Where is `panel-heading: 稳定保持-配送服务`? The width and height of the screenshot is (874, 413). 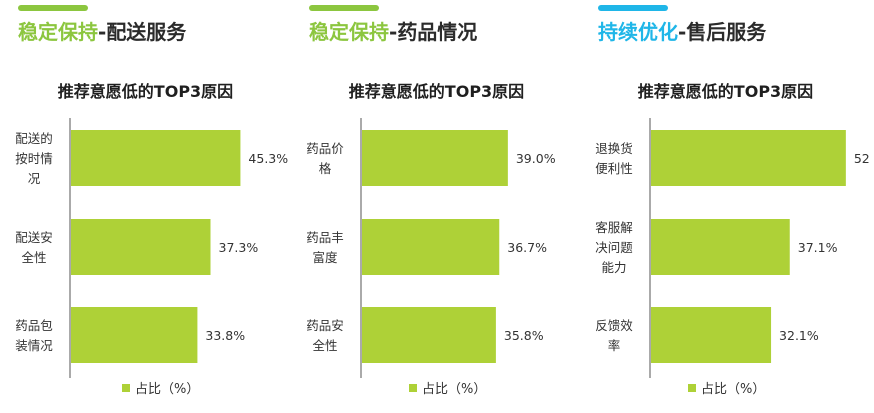 panel-heading: 稳定保持-配送服务 is located at coordinates (102, 30).